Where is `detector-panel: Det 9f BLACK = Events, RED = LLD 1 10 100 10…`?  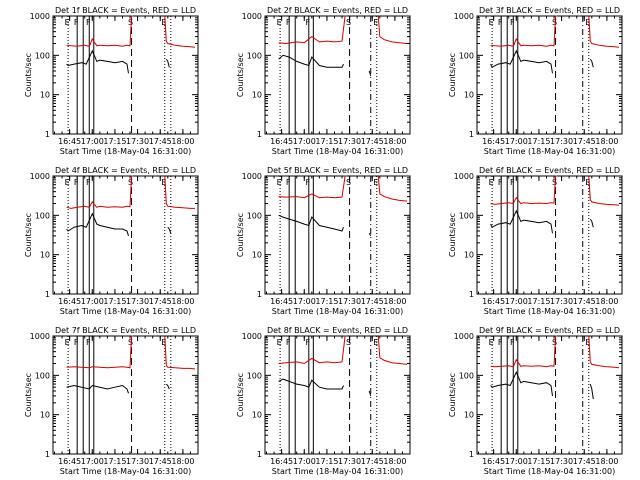 detector-panel: Det 9f BLACK = Events, RED = LLD 1 10 100 10… is located at coordinates (535, 401).